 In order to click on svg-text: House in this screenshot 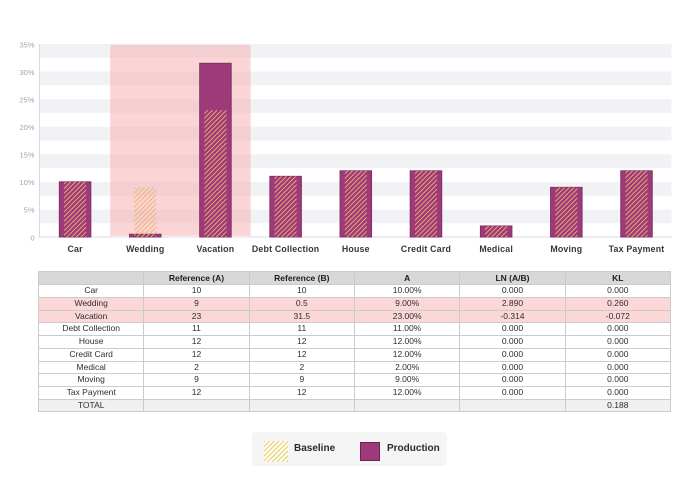, I will do `click(356, 249)`.